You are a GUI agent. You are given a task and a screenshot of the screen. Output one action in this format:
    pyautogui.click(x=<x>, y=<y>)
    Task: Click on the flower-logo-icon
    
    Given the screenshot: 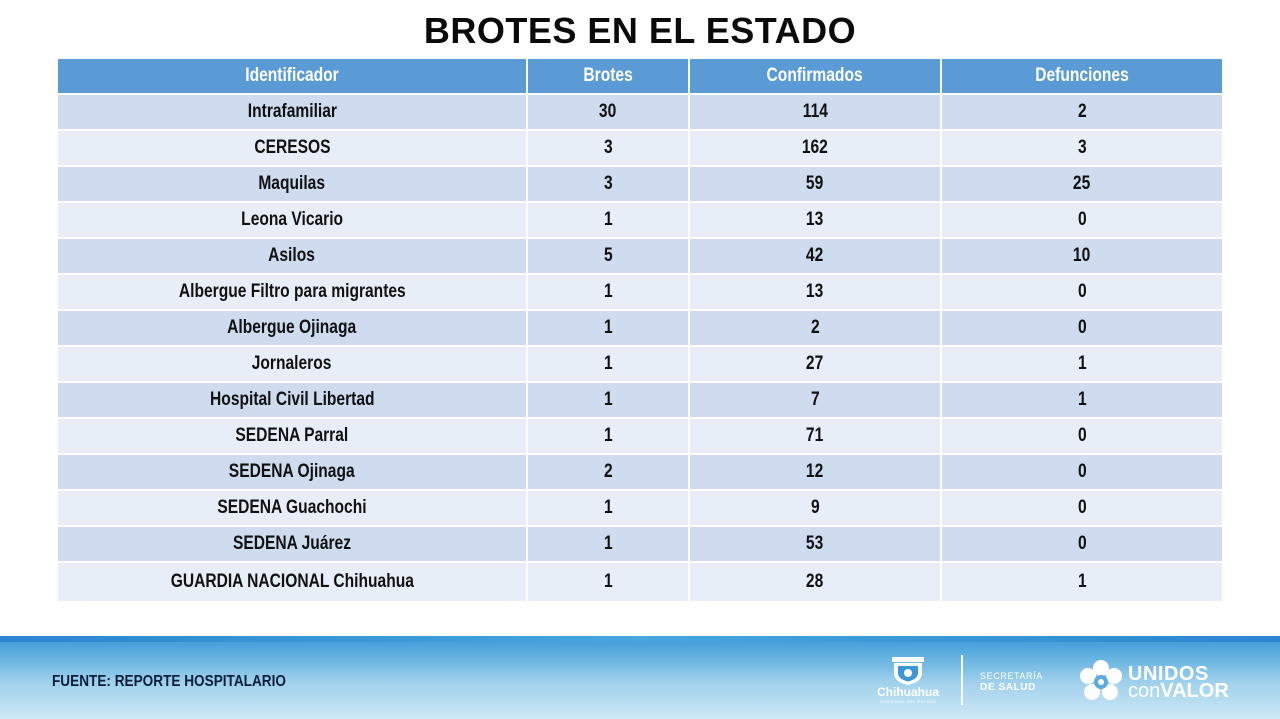 What is the action you would take?
    pyautogui.click(x=1101, y=680)
    